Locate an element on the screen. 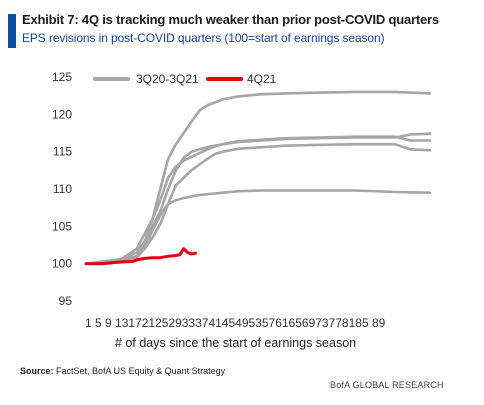 The image size is (484, 405). y-tick-label: 105 is located at coordinates (62, 226).